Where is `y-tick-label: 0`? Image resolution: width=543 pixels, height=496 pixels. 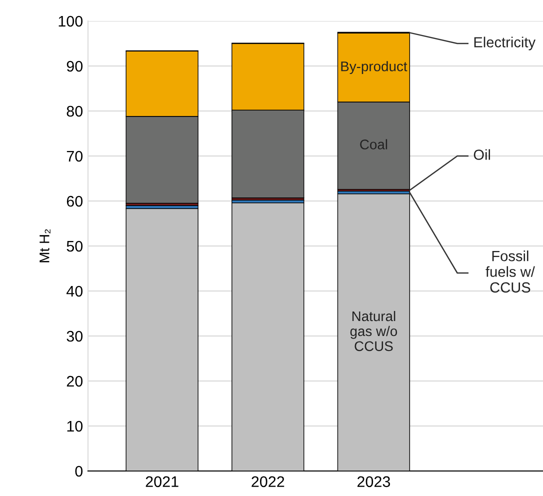 y-tick-label: 0 is located at coordinates (79, 471).